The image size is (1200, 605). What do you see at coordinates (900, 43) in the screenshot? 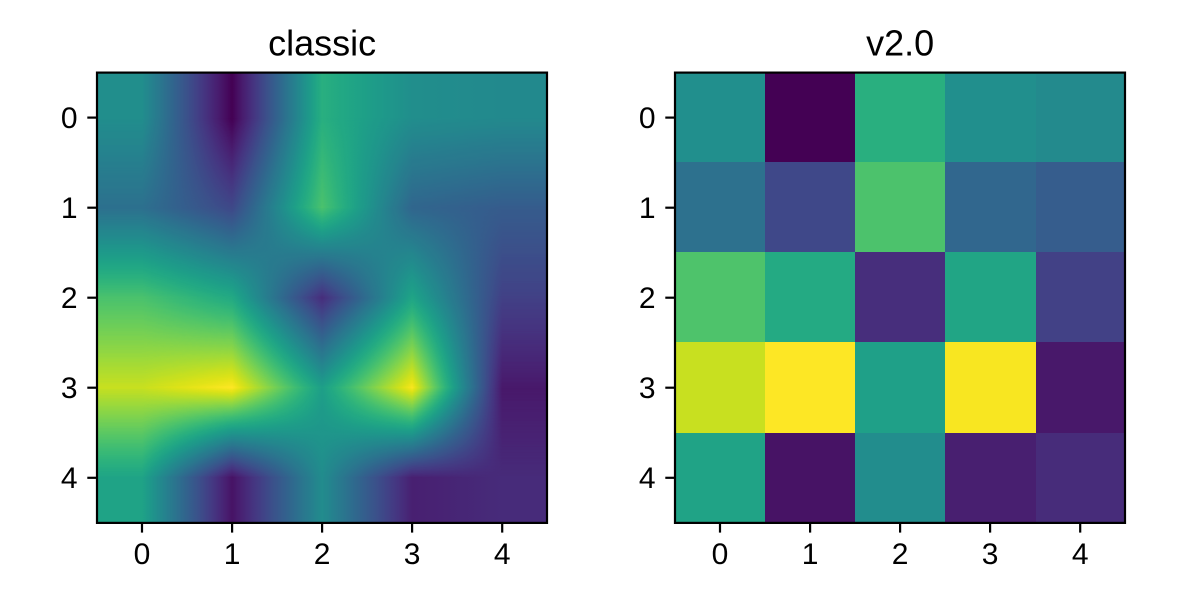
I see `svg-text: v2.0` at bounding box center [900, 43].